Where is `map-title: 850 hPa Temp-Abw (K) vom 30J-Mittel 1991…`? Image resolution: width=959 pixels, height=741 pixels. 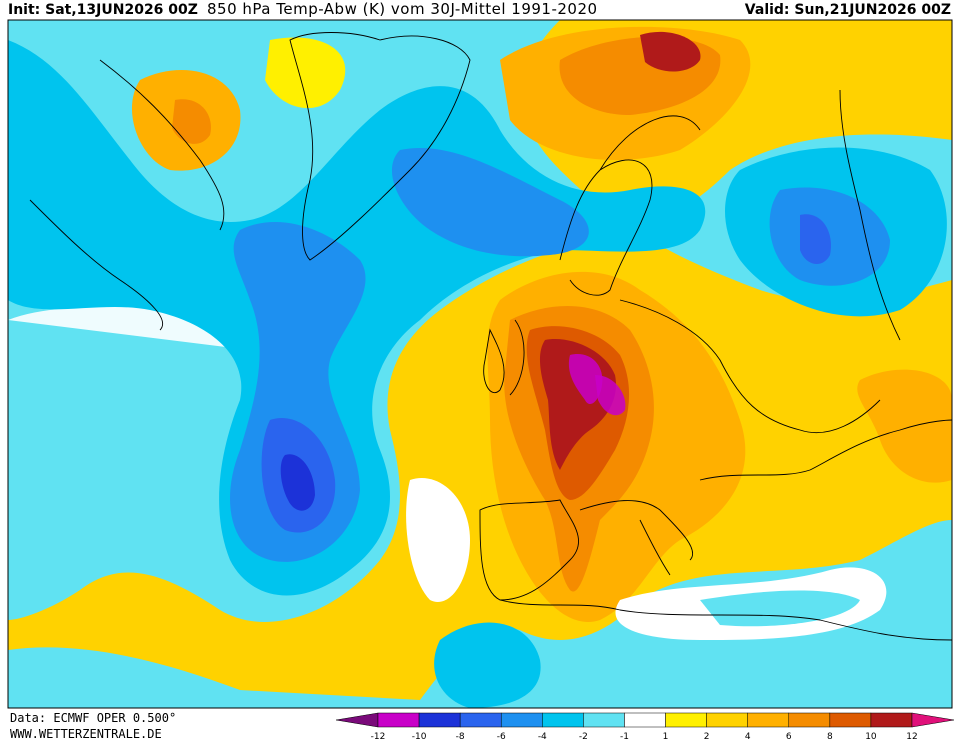 map-title: 850 hPa Temp-Abw (K) vom 30J-Mittel 1991… is located at coordinates (402, 9).